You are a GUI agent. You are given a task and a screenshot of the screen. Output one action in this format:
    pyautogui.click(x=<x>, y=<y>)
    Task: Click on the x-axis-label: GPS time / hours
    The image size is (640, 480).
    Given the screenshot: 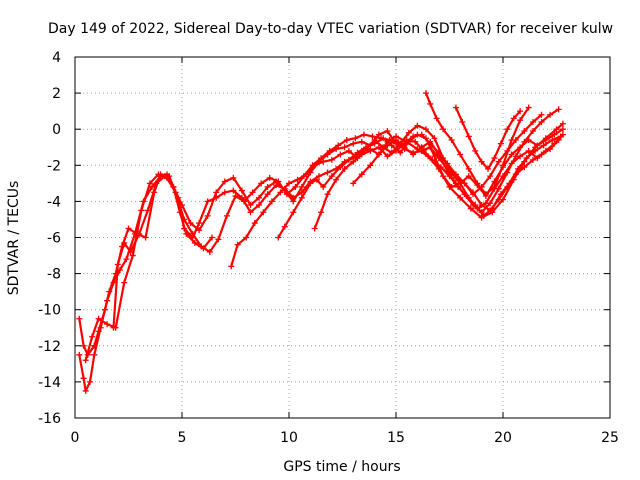 What is the action you would take?
    pyautogui.click(x=341, y=467)
    